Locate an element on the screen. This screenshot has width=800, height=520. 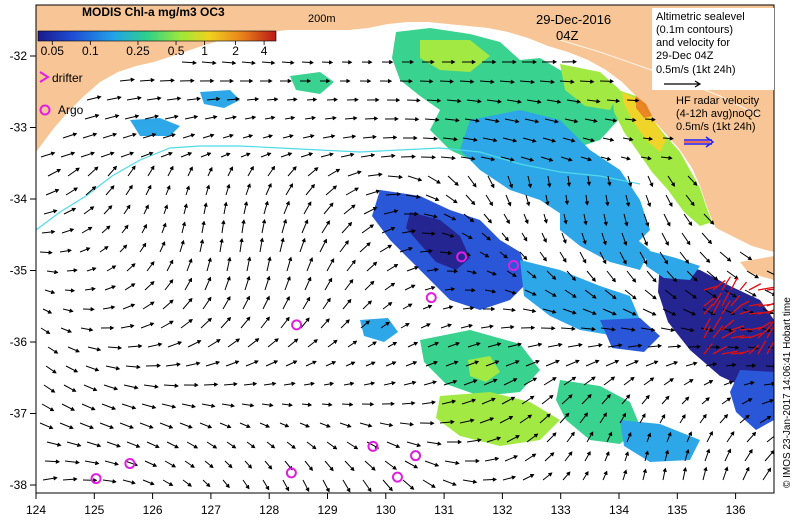
x-tick-label: 132 is located at coordinates (502, 510).